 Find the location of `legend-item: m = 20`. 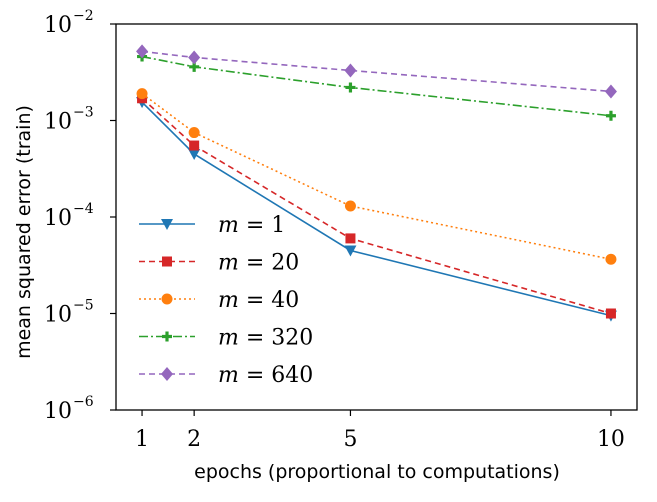

legend-item: m = 20 is located at coordinates (219, 263).